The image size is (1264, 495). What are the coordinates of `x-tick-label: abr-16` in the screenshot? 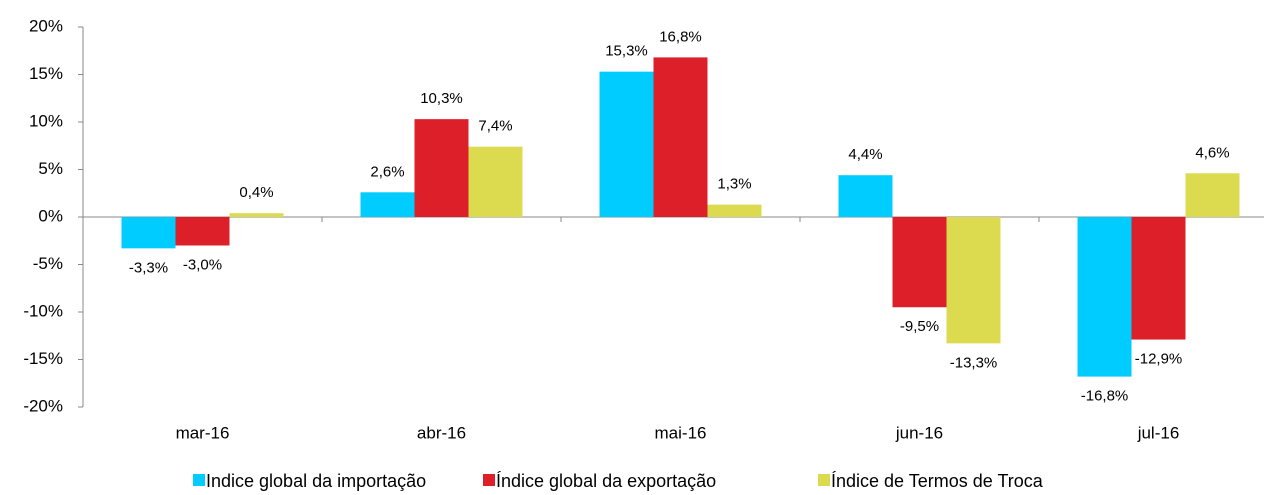 It's located at (441, 432).